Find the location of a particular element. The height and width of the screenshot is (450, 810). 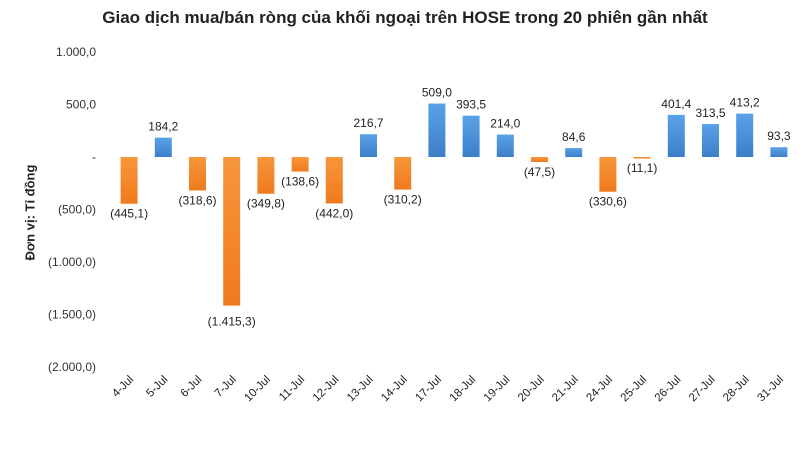

x-tick-label: 27-Jul is located at coordinates (702, 389).